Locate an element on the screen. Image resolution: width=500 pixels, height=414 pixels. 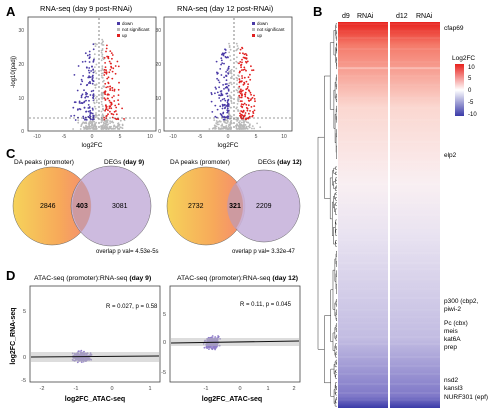
volcano-points-day9 is located at coordinates (98, 84).